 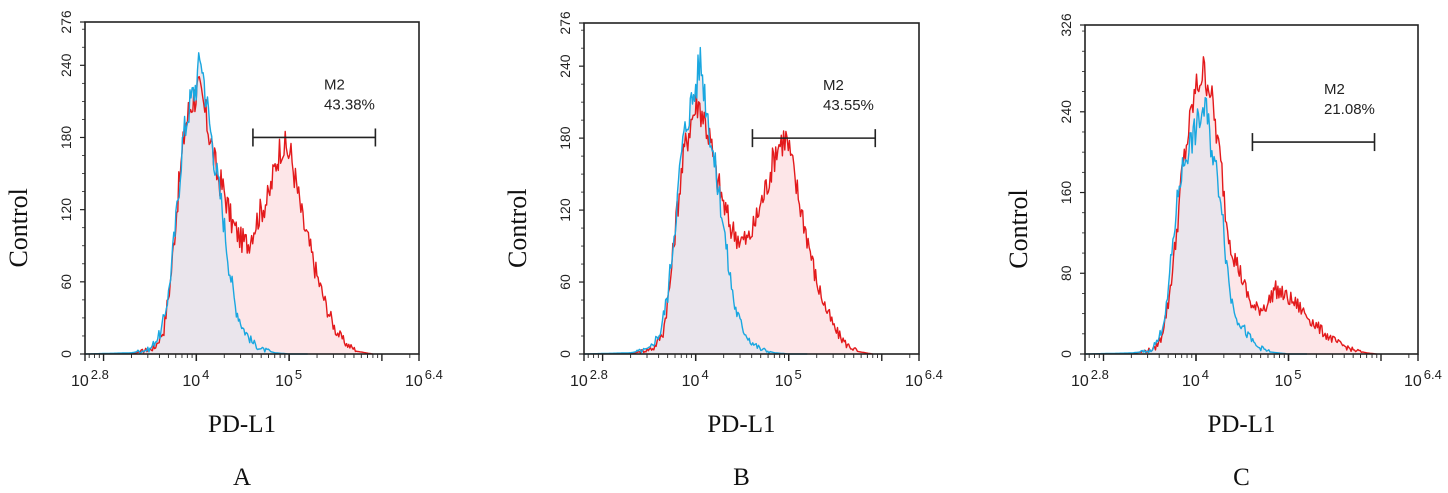 I want to click on gate-percent-label: 43.55%, so click(x=848, y=105).